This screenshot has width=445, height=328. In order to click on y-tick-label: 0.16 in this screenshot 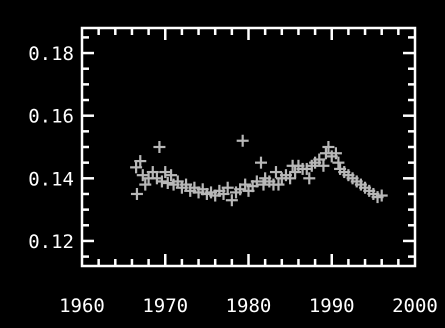, I will do `click(51, 117)`.